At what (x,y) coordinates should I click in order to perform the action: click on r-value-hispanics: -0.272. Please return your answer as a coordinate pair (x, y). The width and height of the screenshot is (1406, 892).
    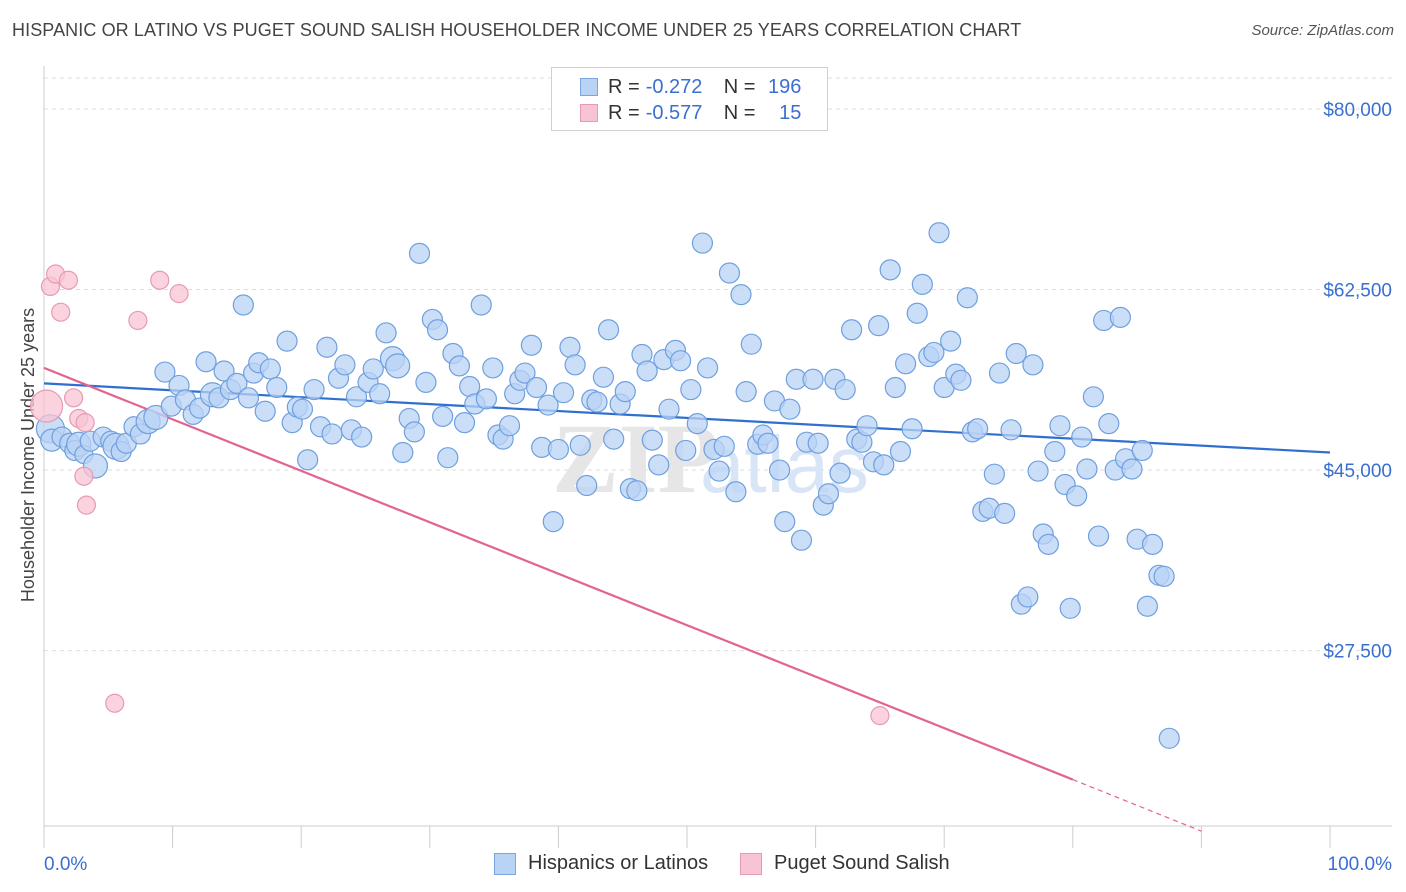
    Looking at the image, I should click on (674, 86).